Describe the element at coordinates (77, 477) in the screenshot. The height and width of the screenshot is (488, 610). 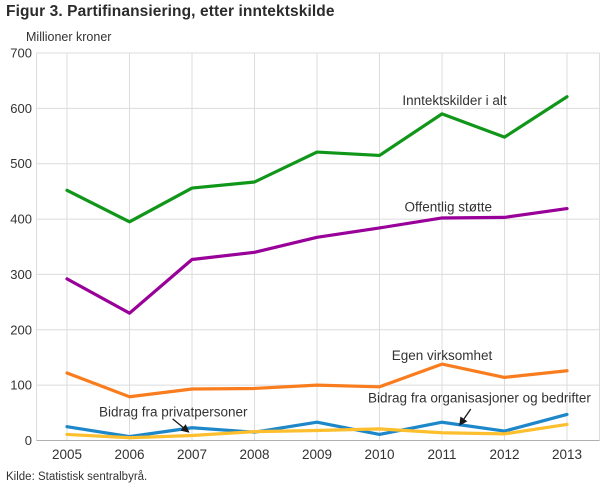
I see `source-note: Kilde: Statistisk sentralbyrå.` at that location.